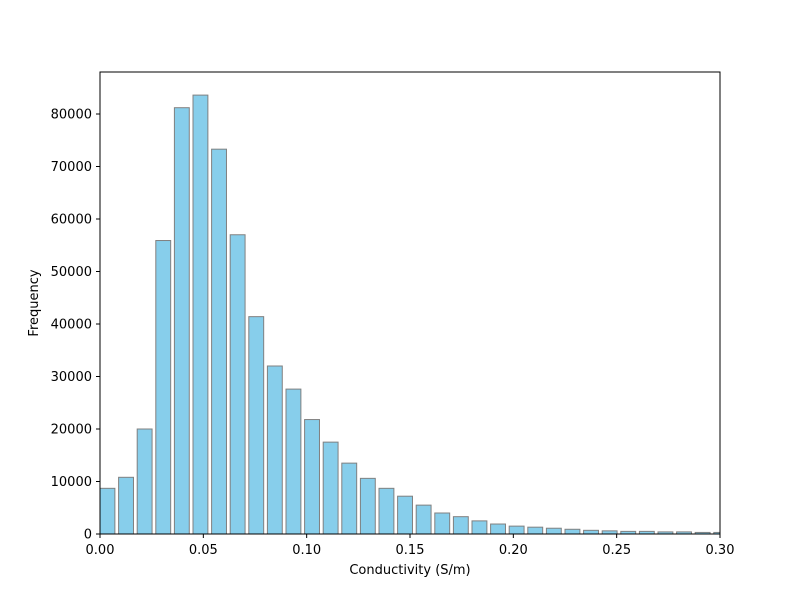  I want to click on x-tick-label: 0.25, so click(616, 550).